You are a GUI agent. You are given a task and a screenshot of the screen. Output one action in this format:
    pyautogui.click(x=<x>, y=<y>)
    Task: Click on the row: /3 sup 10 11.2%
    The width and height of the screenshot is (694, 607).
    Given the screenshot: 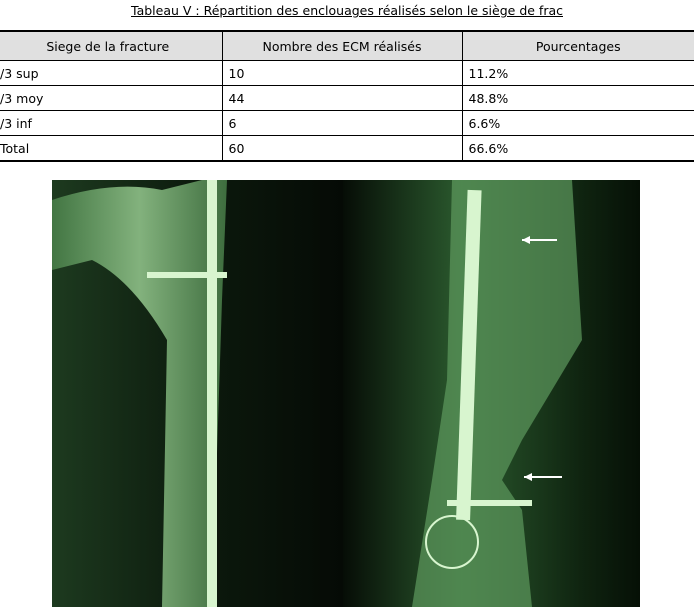 What is the action you would take?
    pyautogui.click(x=347, y=73)
    